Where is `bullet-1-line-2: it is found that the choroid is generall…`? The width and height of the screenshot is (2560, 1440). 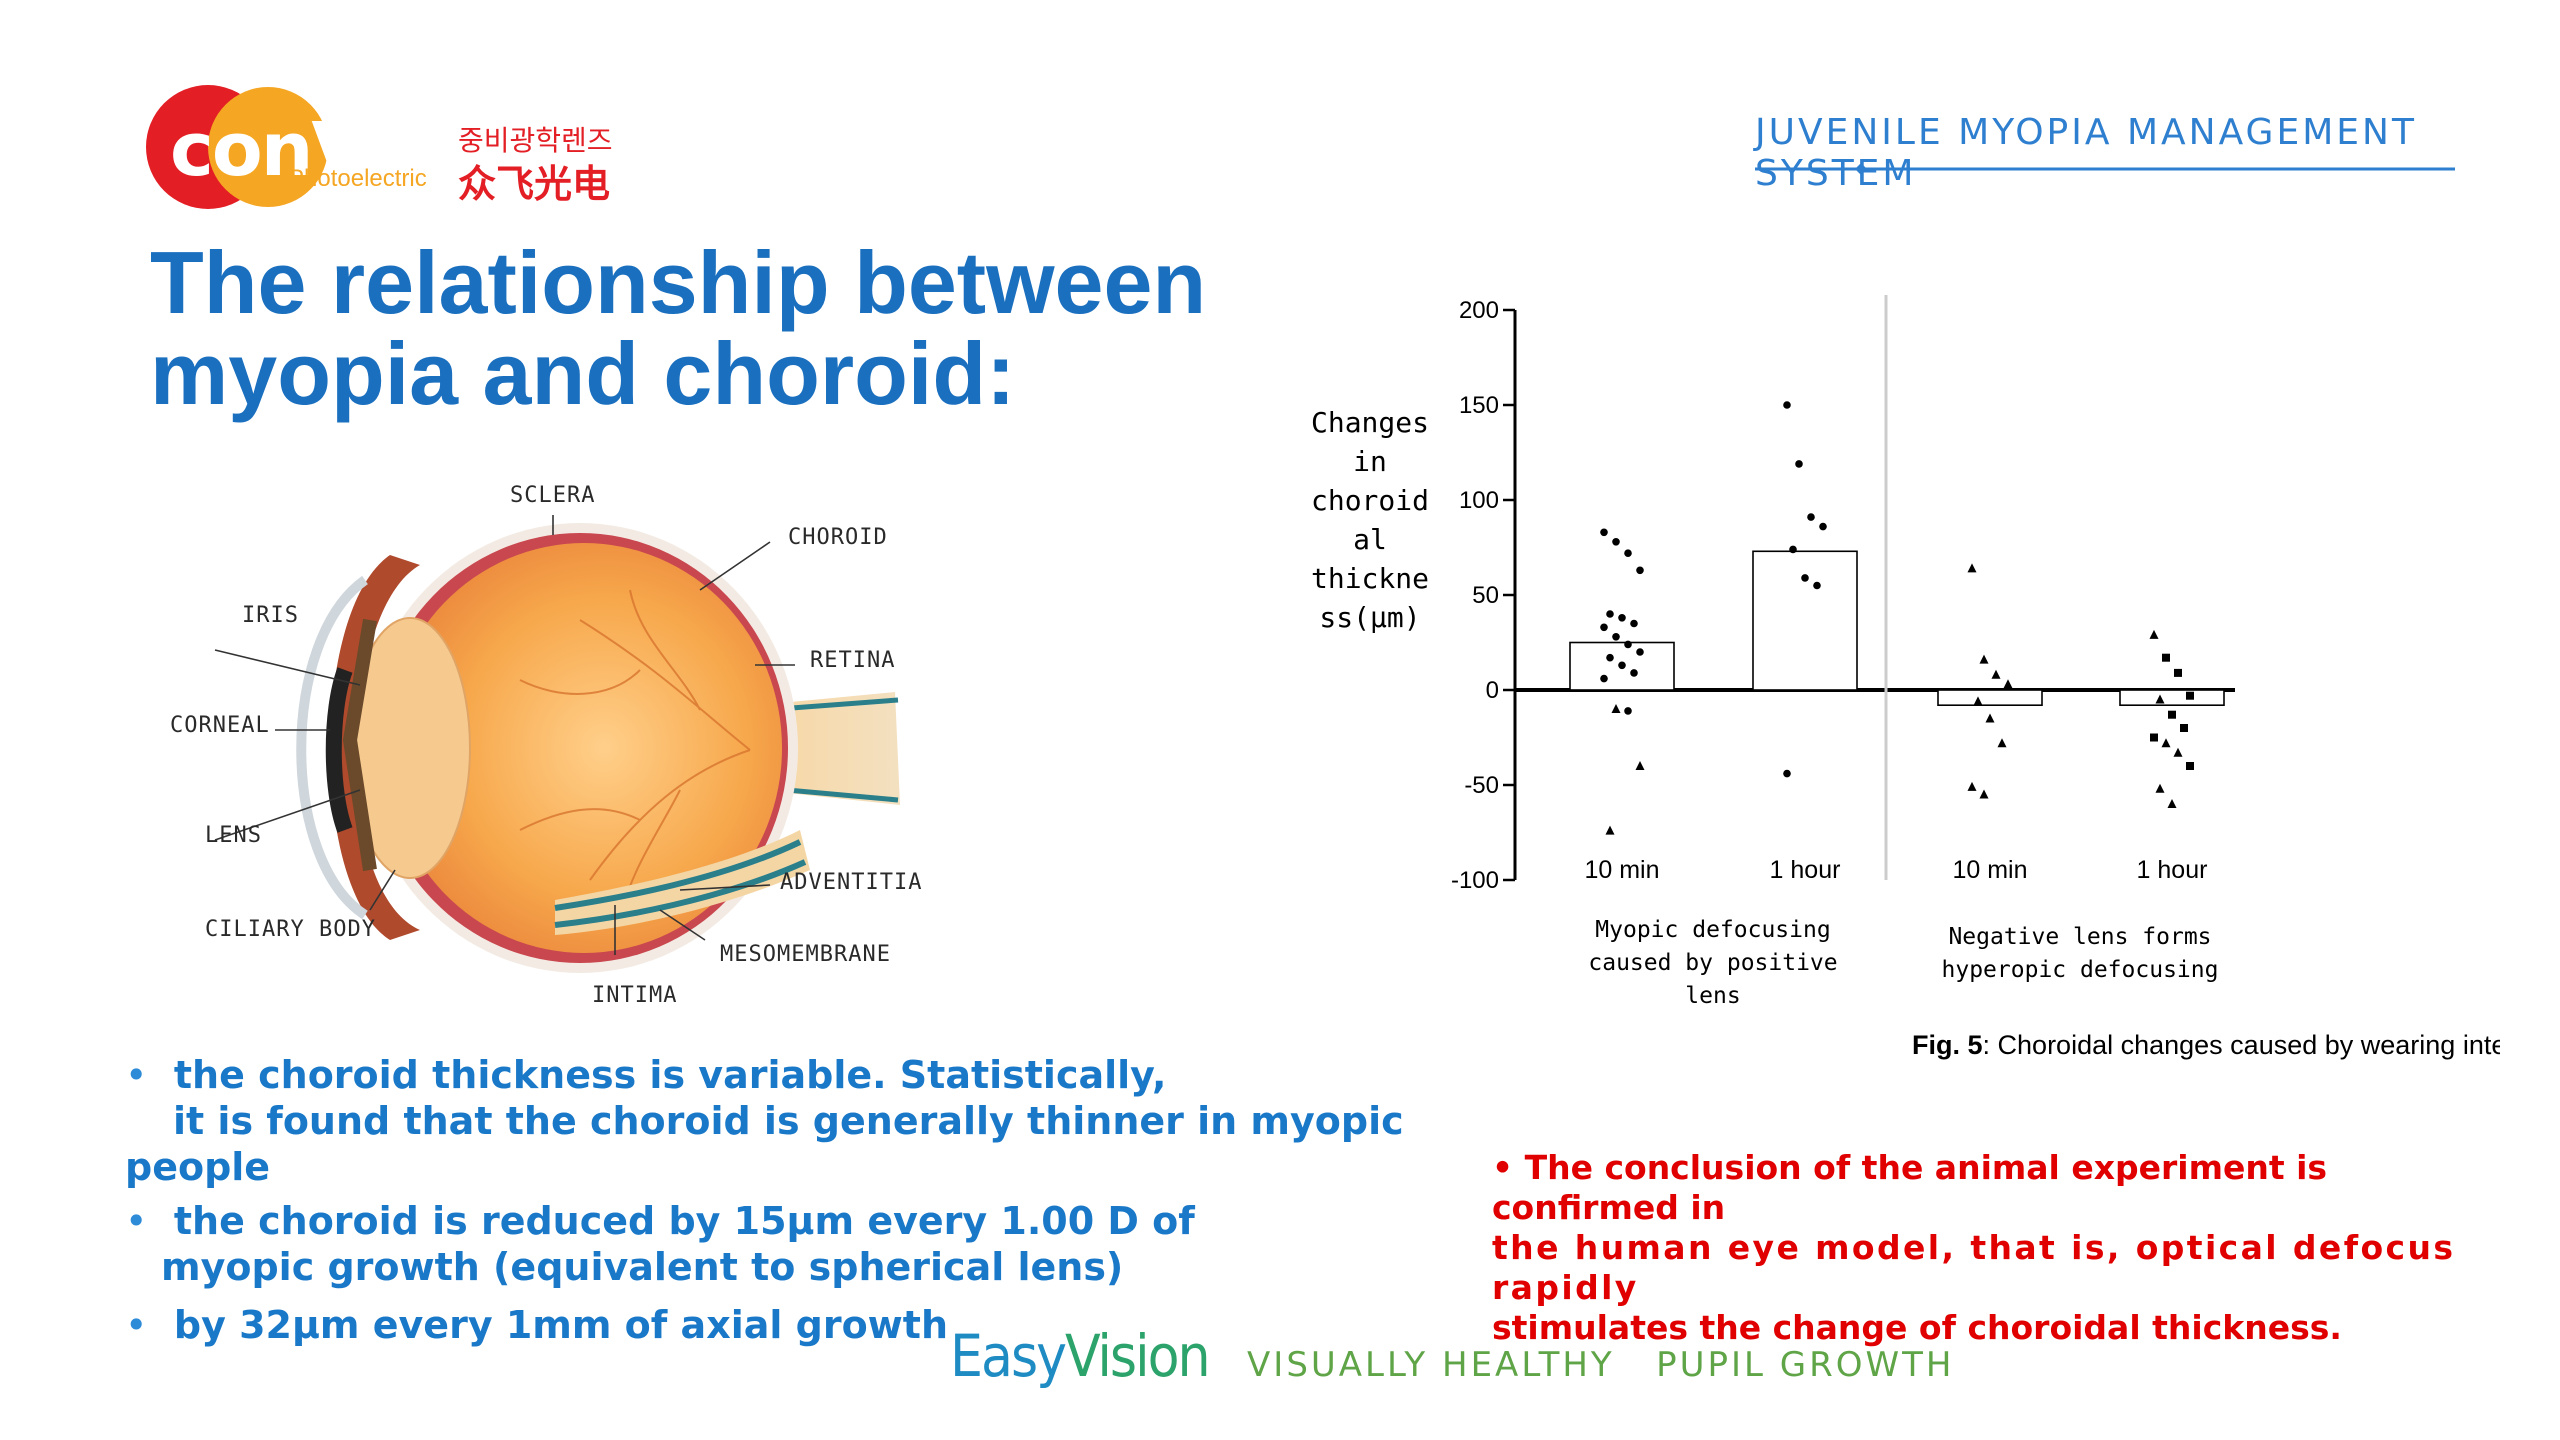 bullet-1-line-2: it is found that the choroid is generall… is located at coordinates (764, 1144).